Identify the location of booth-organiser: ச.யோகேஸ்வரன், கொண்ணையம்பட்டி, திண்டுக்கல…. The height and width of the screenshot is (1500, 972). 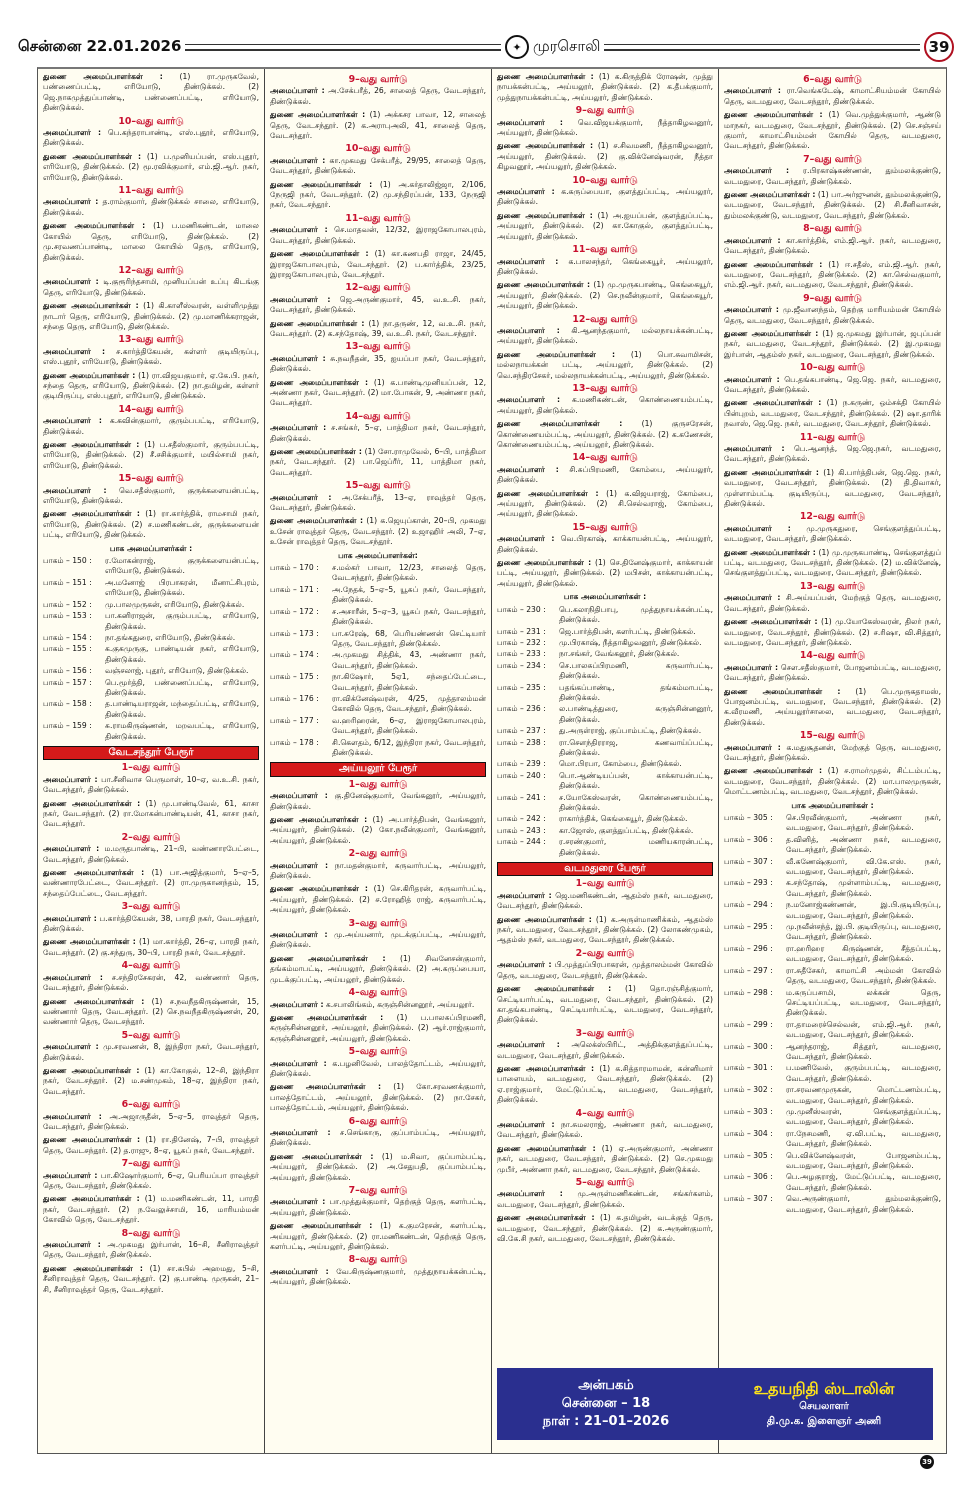
(636, 802).